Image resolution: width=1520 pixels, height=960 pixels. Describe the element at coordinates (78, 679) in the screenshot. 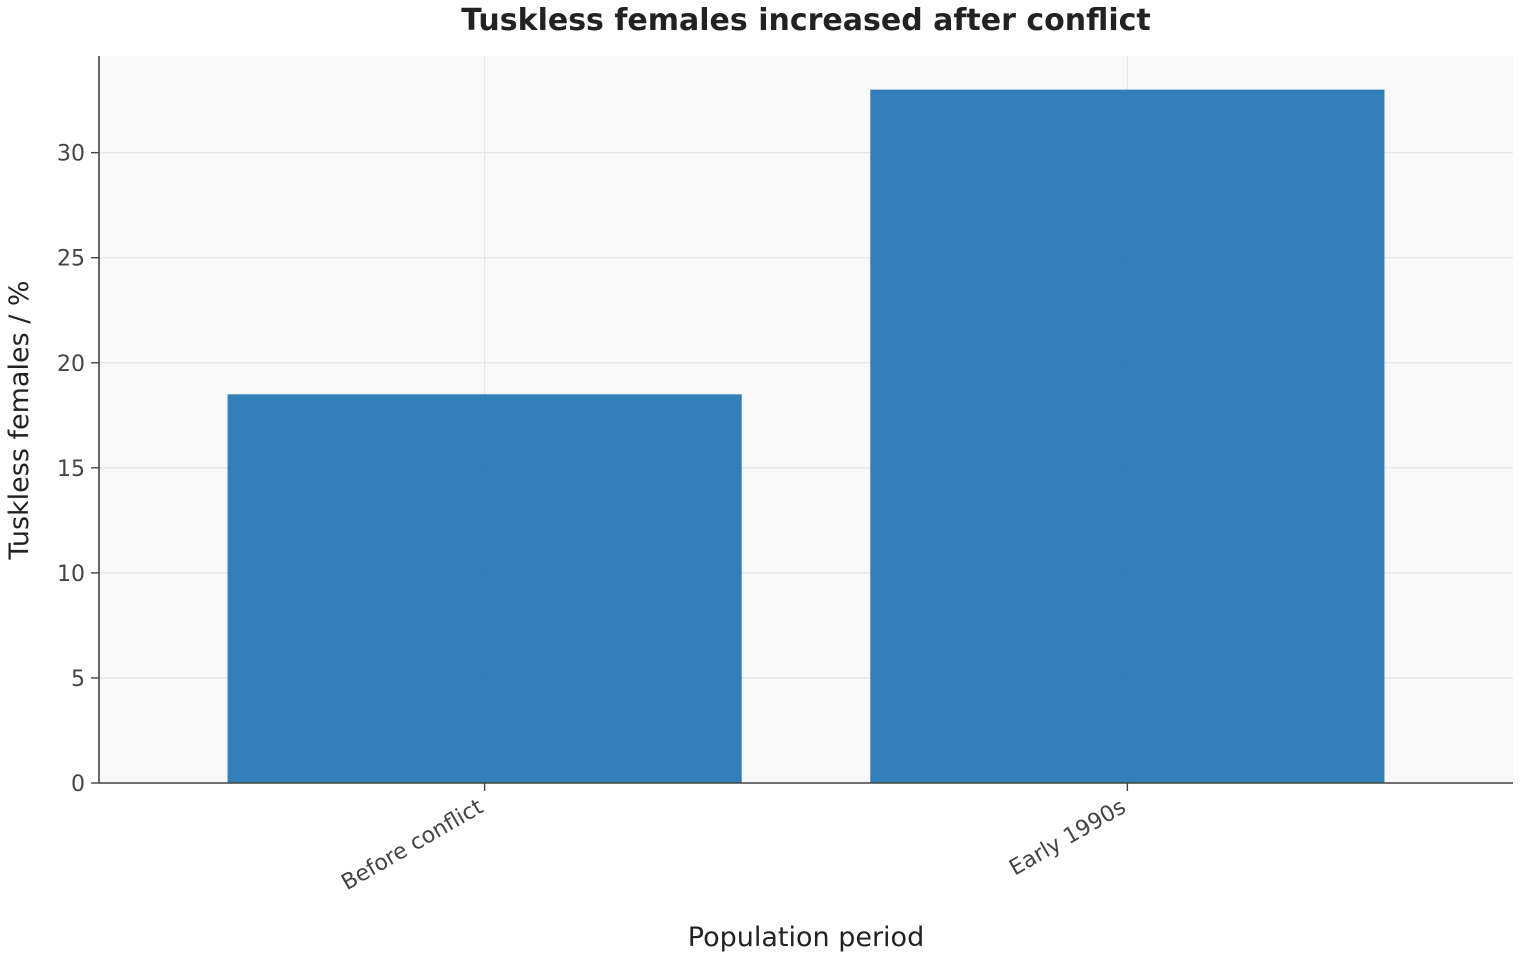

I see `y-tick-label: 5` at that location.